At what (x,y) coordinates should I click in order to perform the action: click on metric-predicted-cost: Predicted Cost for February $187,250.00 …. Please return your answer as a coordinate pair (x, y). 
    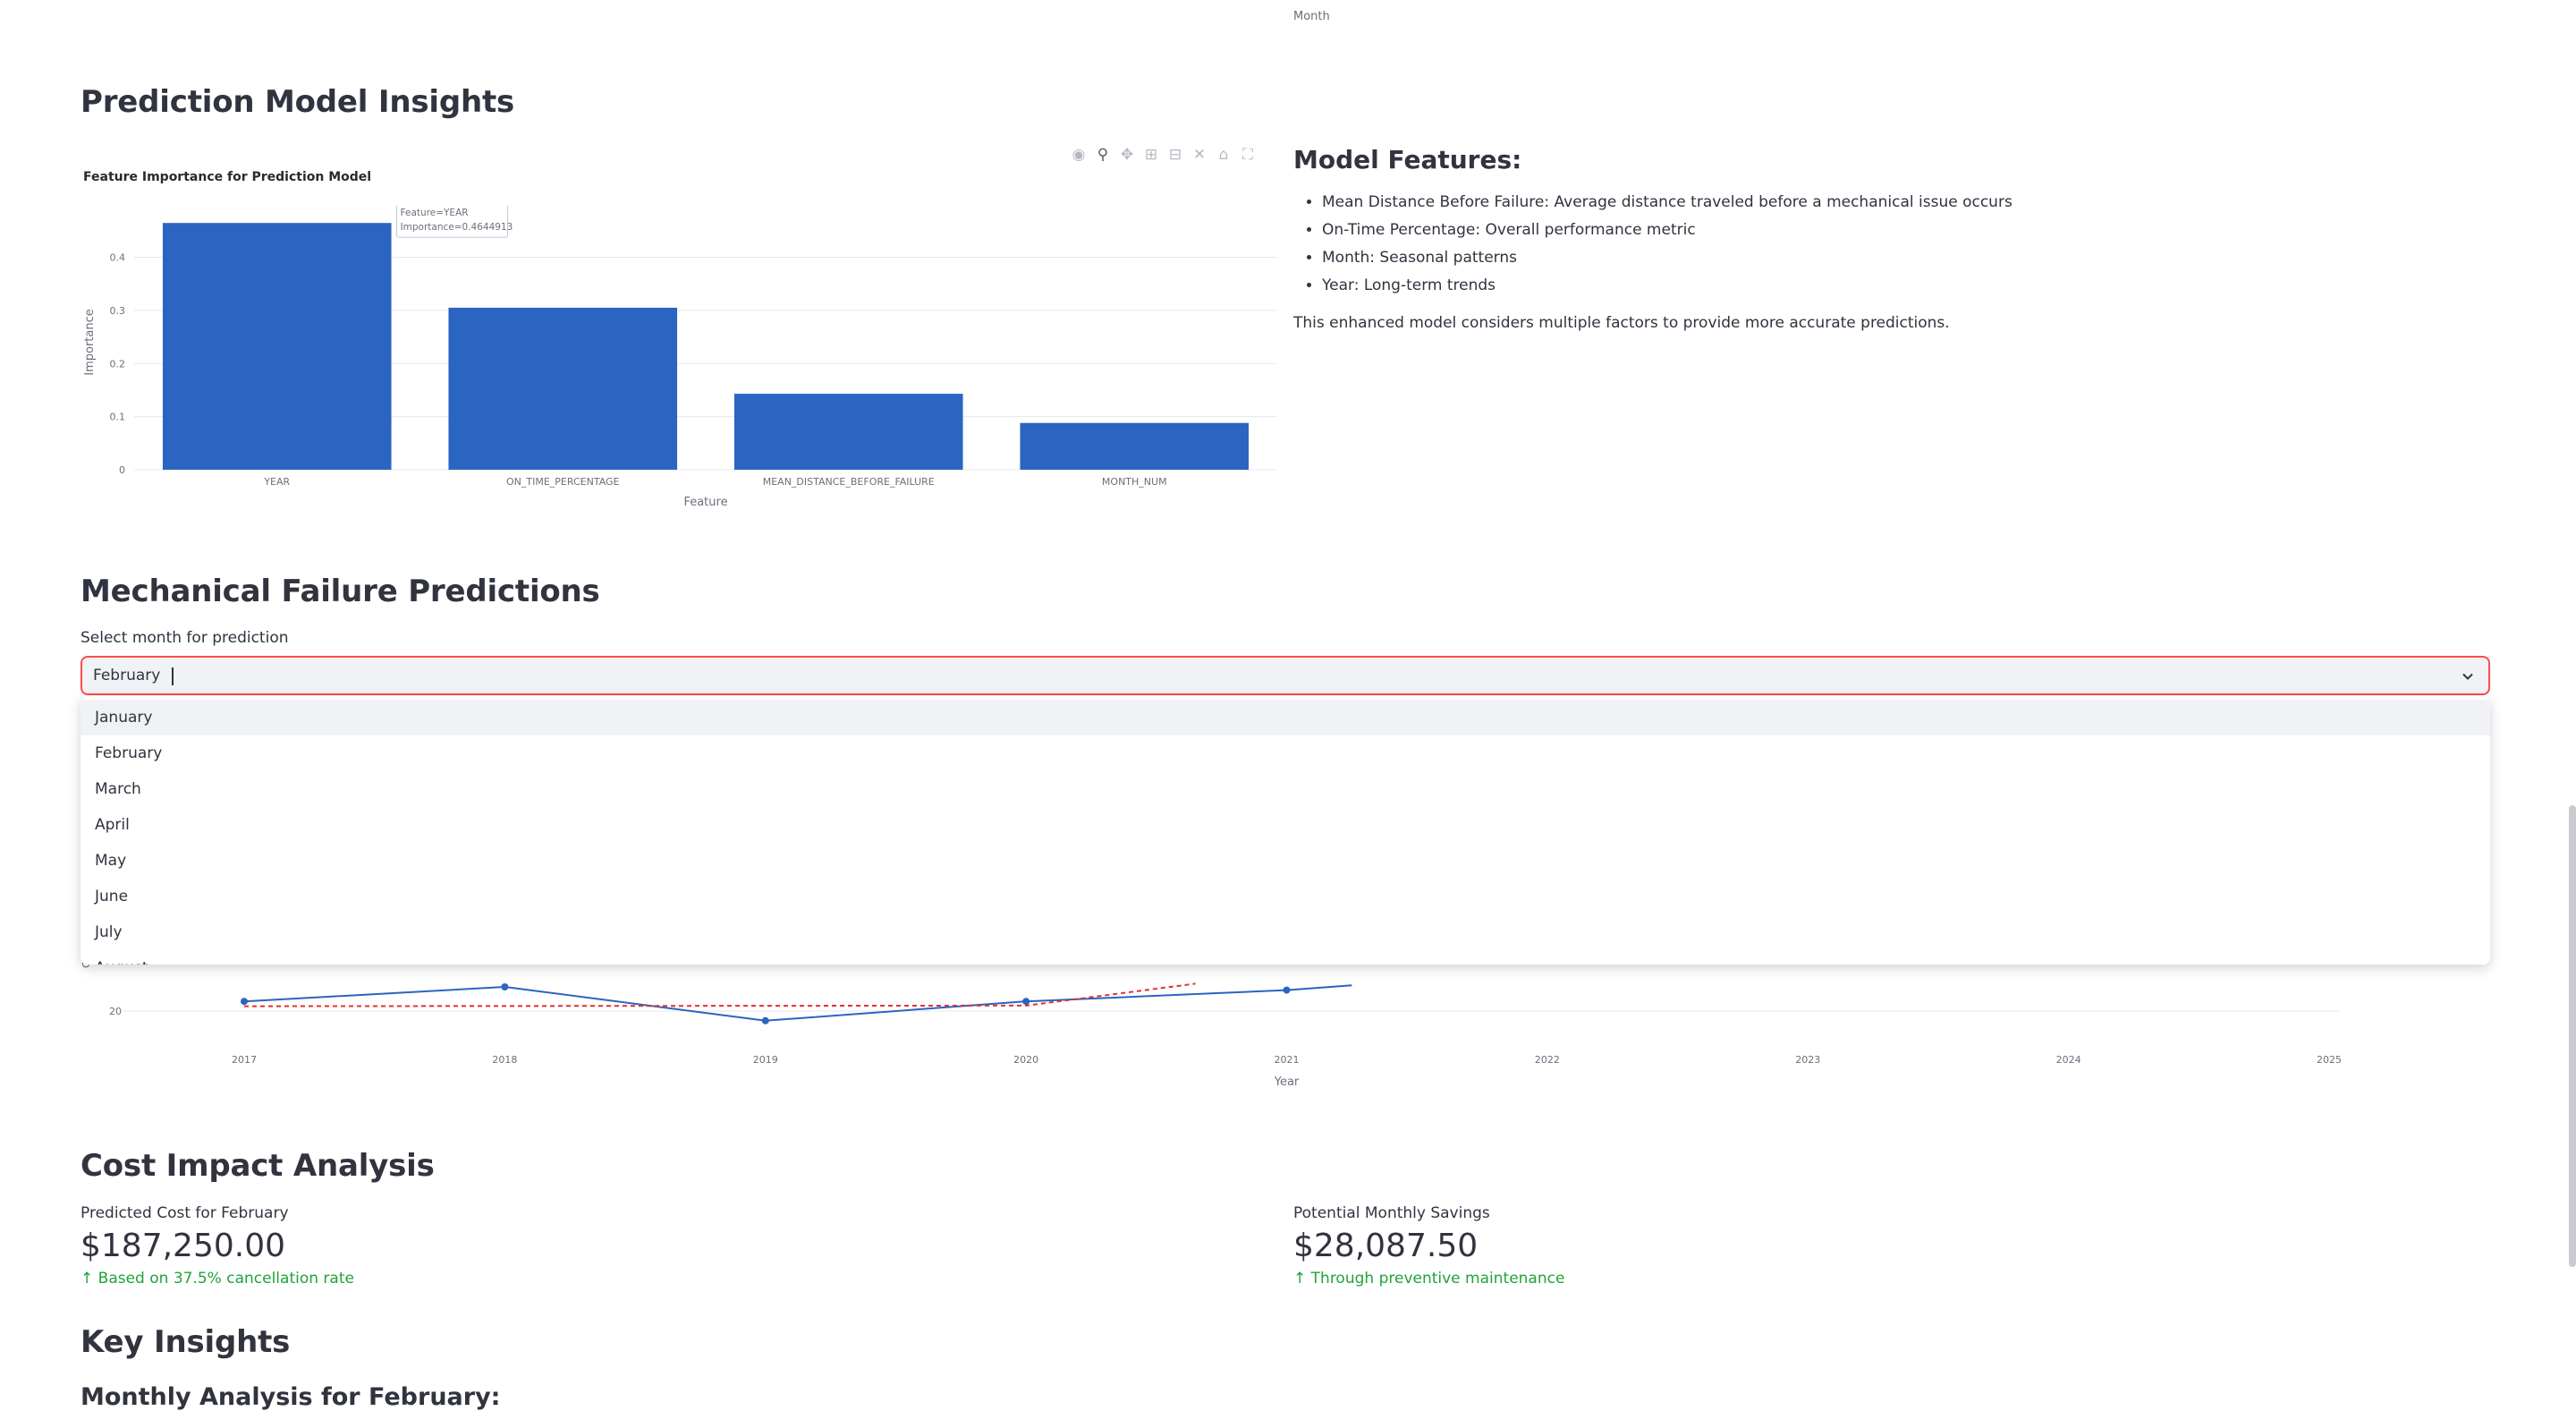
    Looking at the image, I should click on (217, 1246).